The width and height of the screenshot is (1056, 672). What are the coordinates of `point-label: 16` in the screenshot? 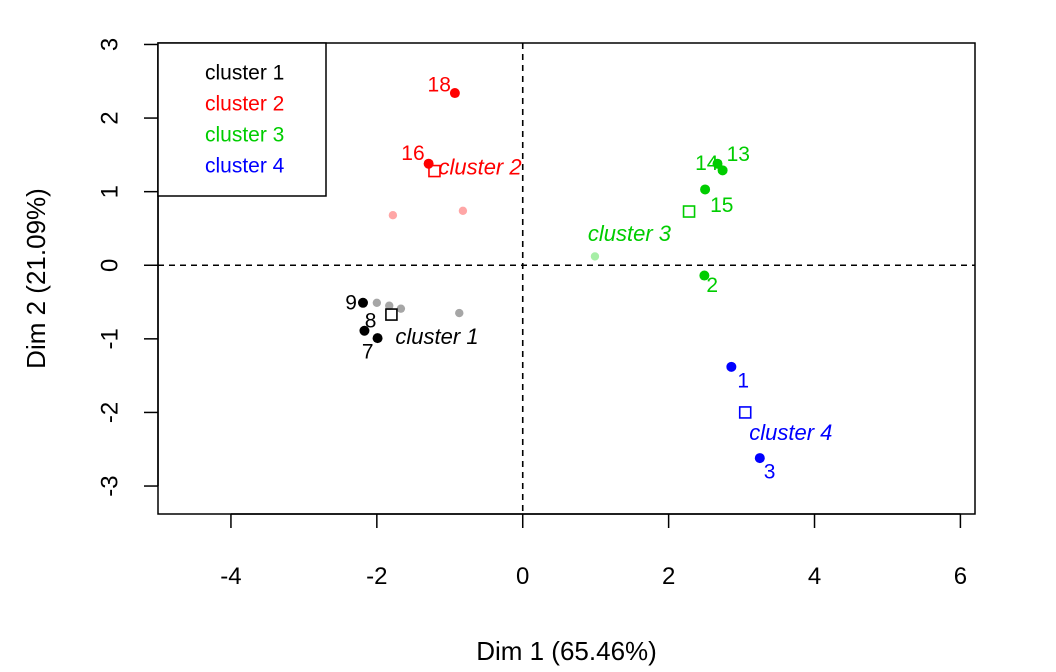 It's located at (412, 153).